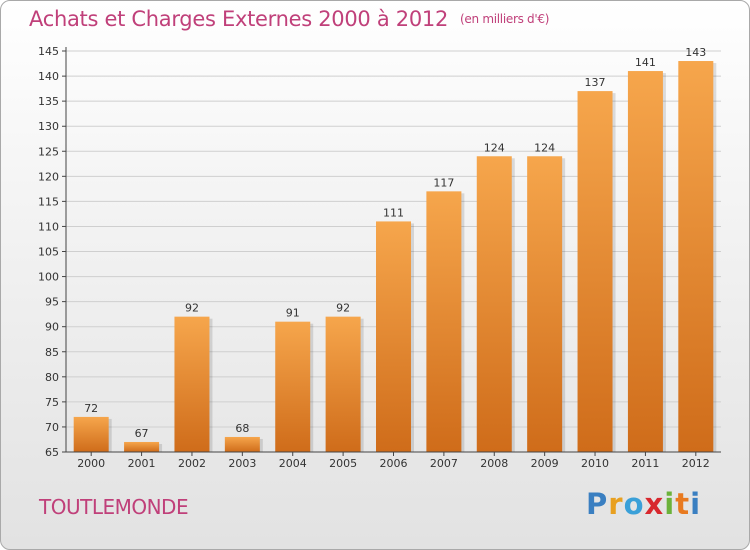  Describe the element at coordinates (696, 463) in the screenshot. I see `x-tick-label: 2012` at that location.